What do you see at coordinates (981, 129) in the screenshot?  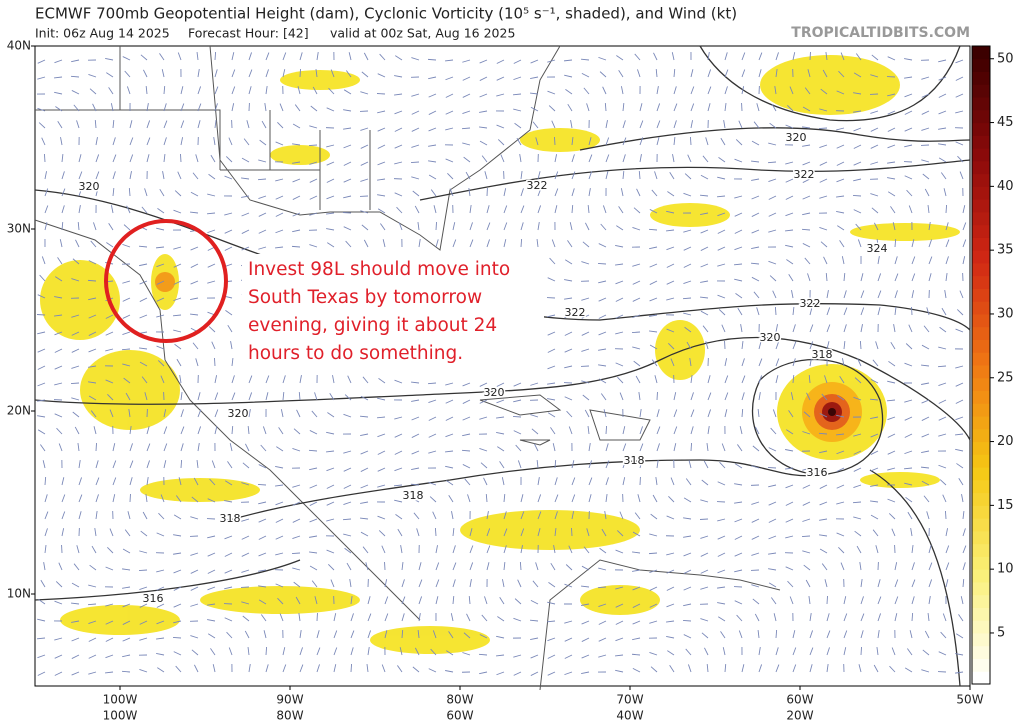 I see `colorbar-segment` at bounding box center [981, 129].